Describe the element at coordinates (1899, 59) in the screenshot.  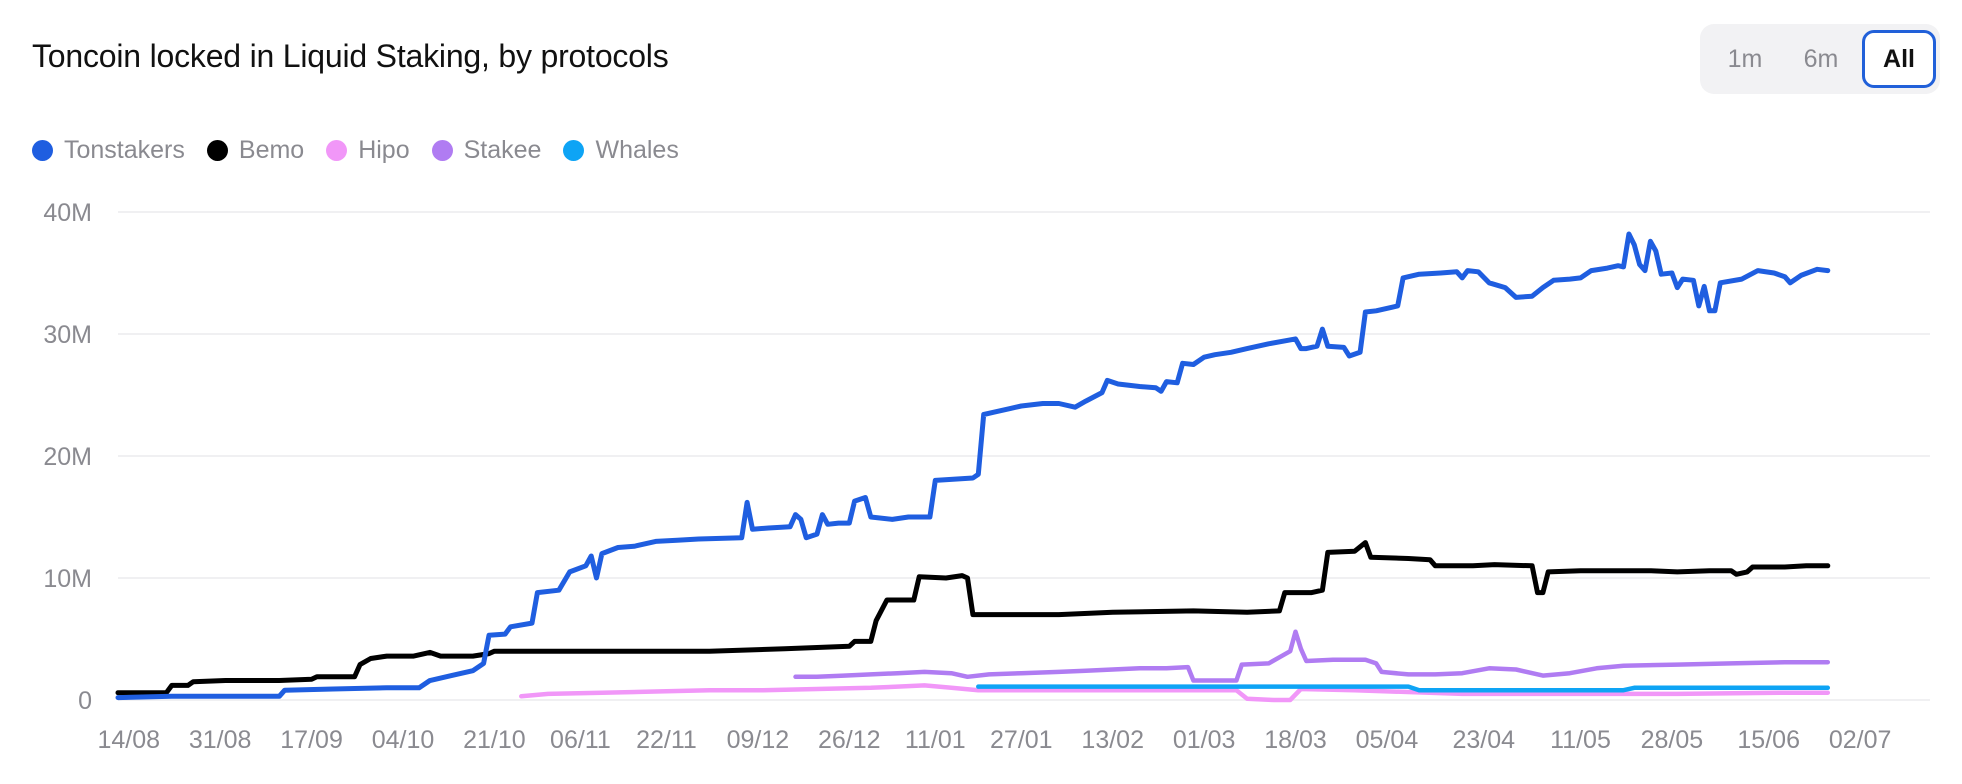
I see `range-all-button: All` at that location.